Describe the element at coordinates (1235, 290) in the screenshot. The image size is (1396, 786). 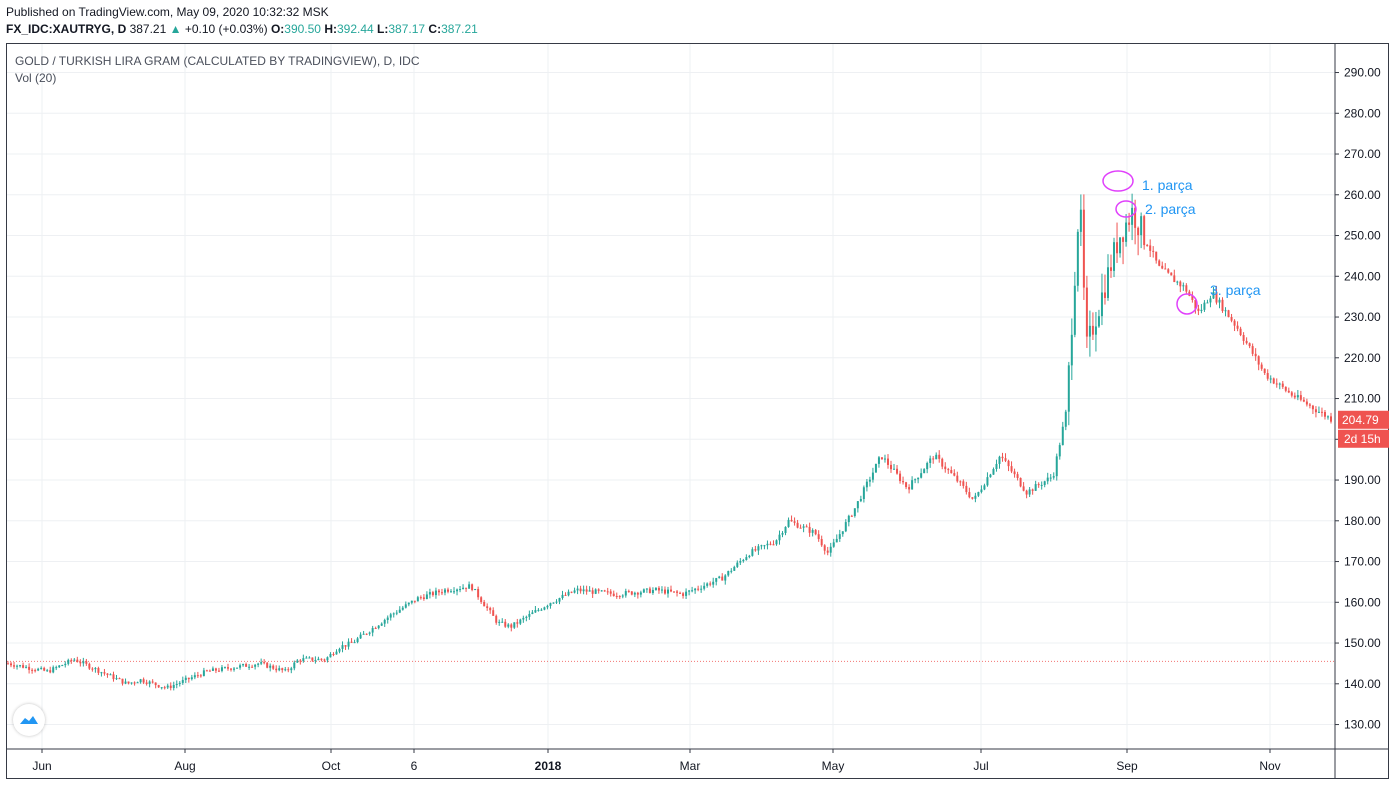
I see `annotation-label: 3. parça` at that location.